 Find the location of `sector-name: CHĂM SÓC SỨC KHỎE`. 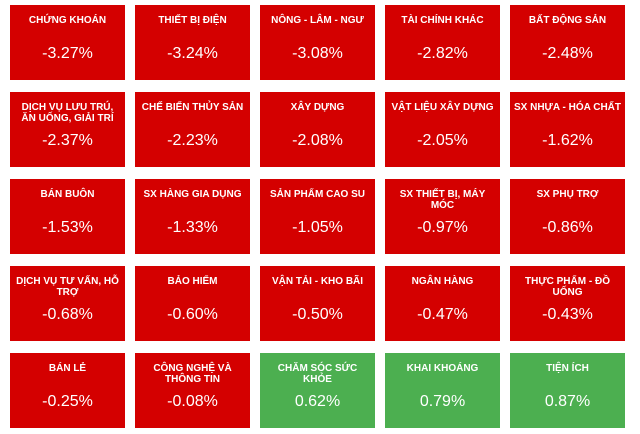

sector-name: CHĂM SÓC SỨC KHỎE is located at coordinates (317, 374).